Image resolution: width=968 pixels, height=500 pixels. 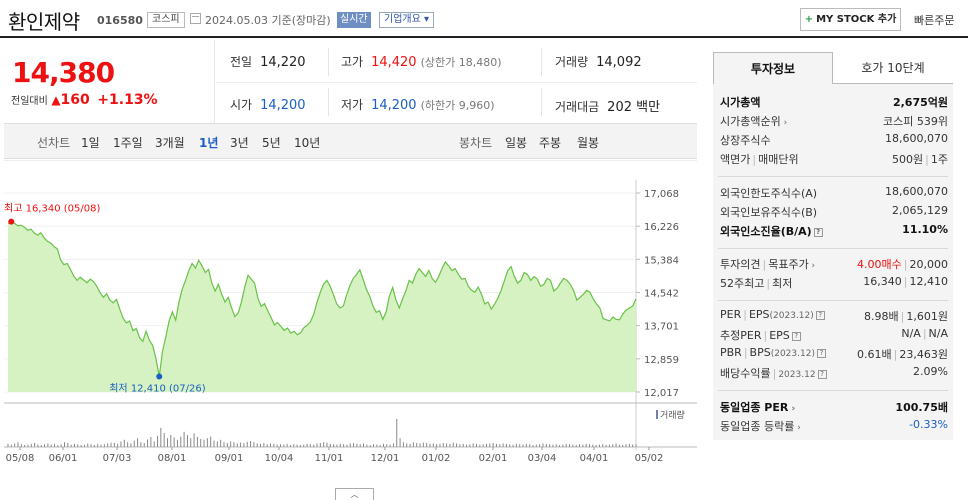 I want to click on x-tick-label: 01/02, so click(x=436, y=458).